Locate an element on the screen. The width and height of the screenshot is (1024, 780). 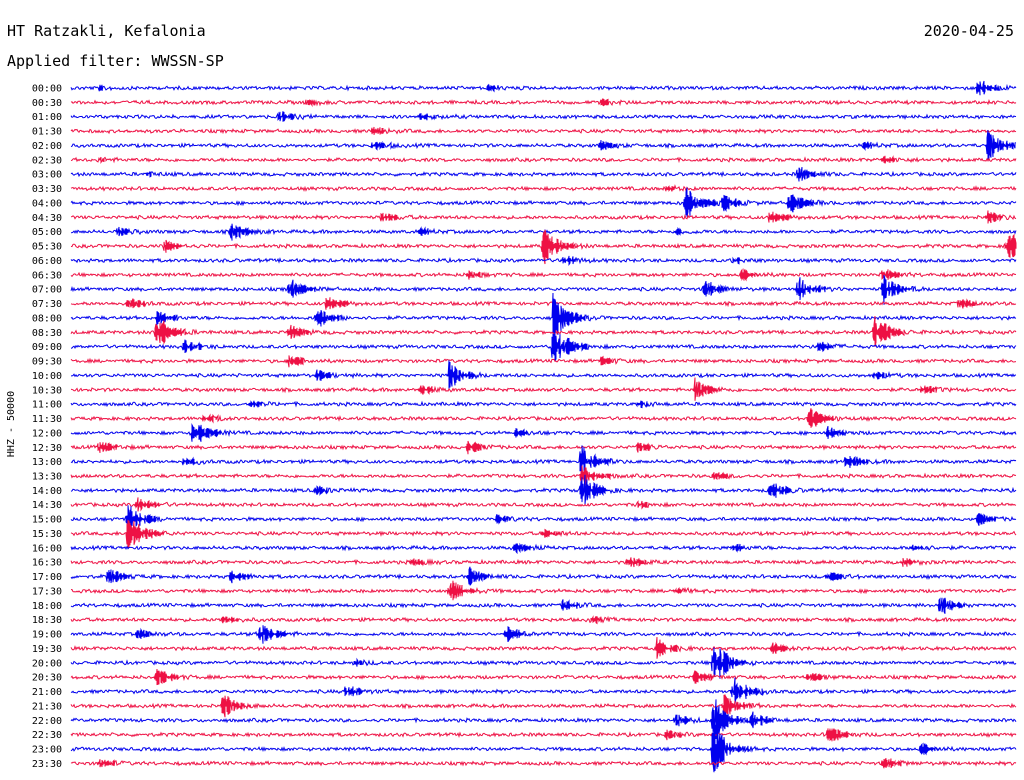
time-tick-label: 04:30 is located at coordinates (47, 218).